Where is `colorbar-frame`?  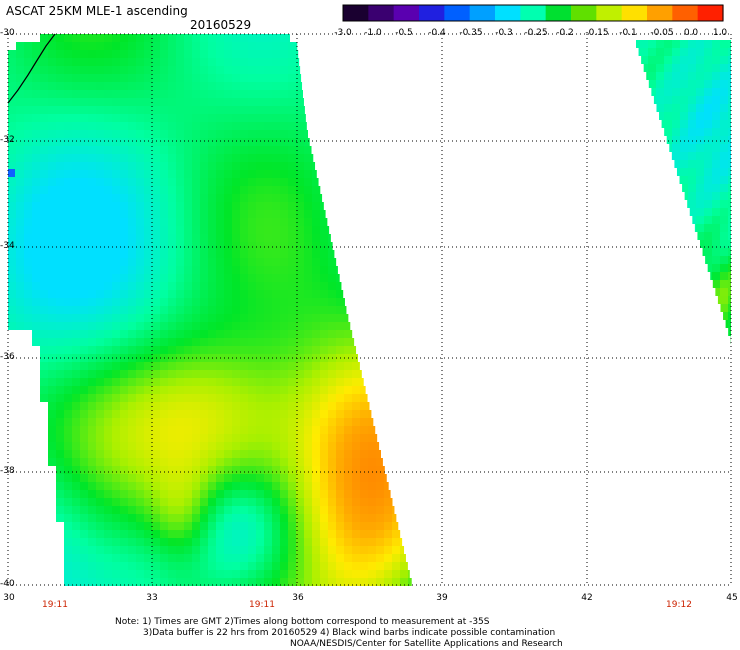 colorbar-frame is located at coordinates (533, 13).